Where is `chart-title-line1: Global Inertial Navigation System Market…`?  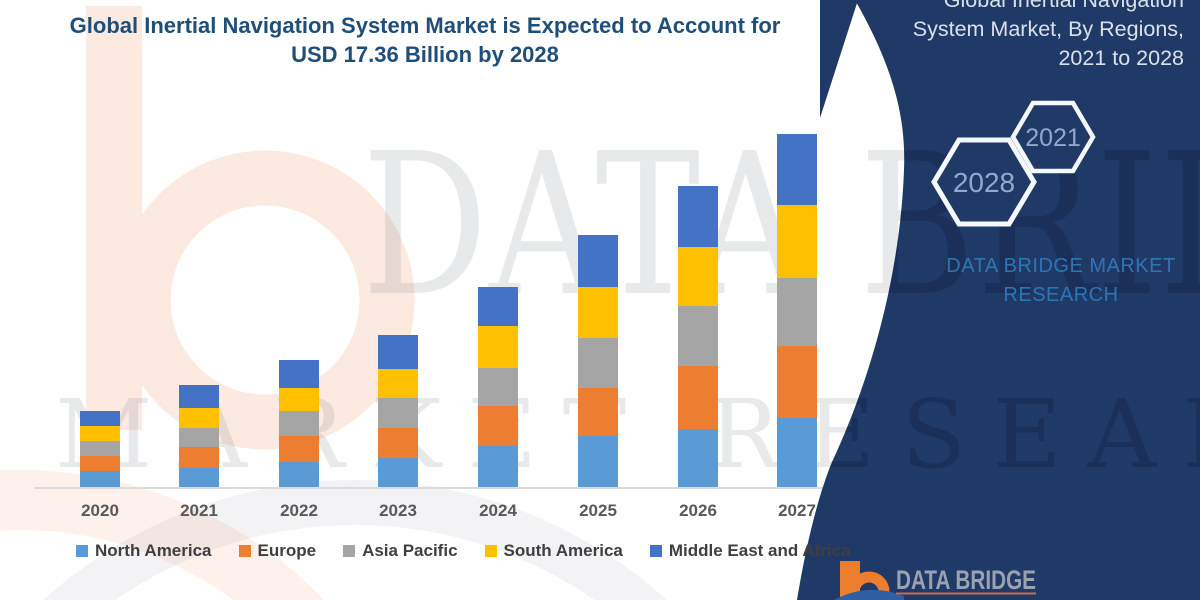 chart-title-line1: Global Inertial Navigation System Market… is located at coordinates (425, 25).